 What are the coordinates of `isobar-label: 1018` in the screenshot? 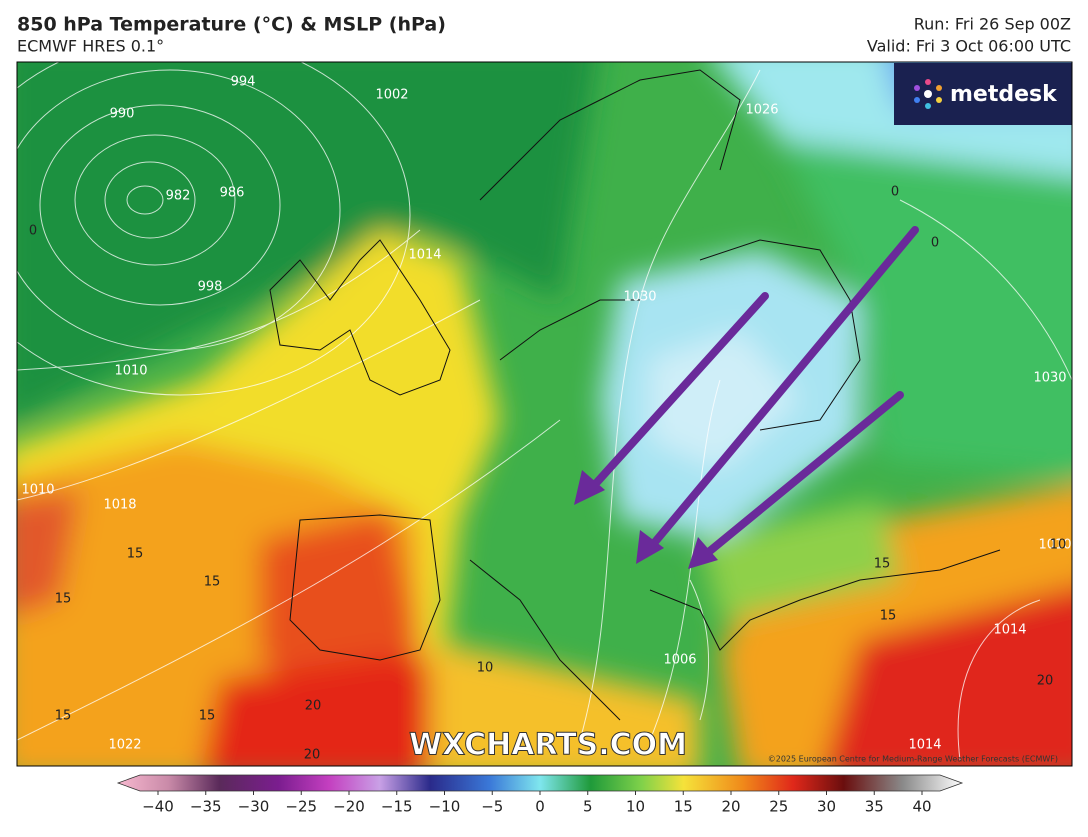 It's located at (119, 505).